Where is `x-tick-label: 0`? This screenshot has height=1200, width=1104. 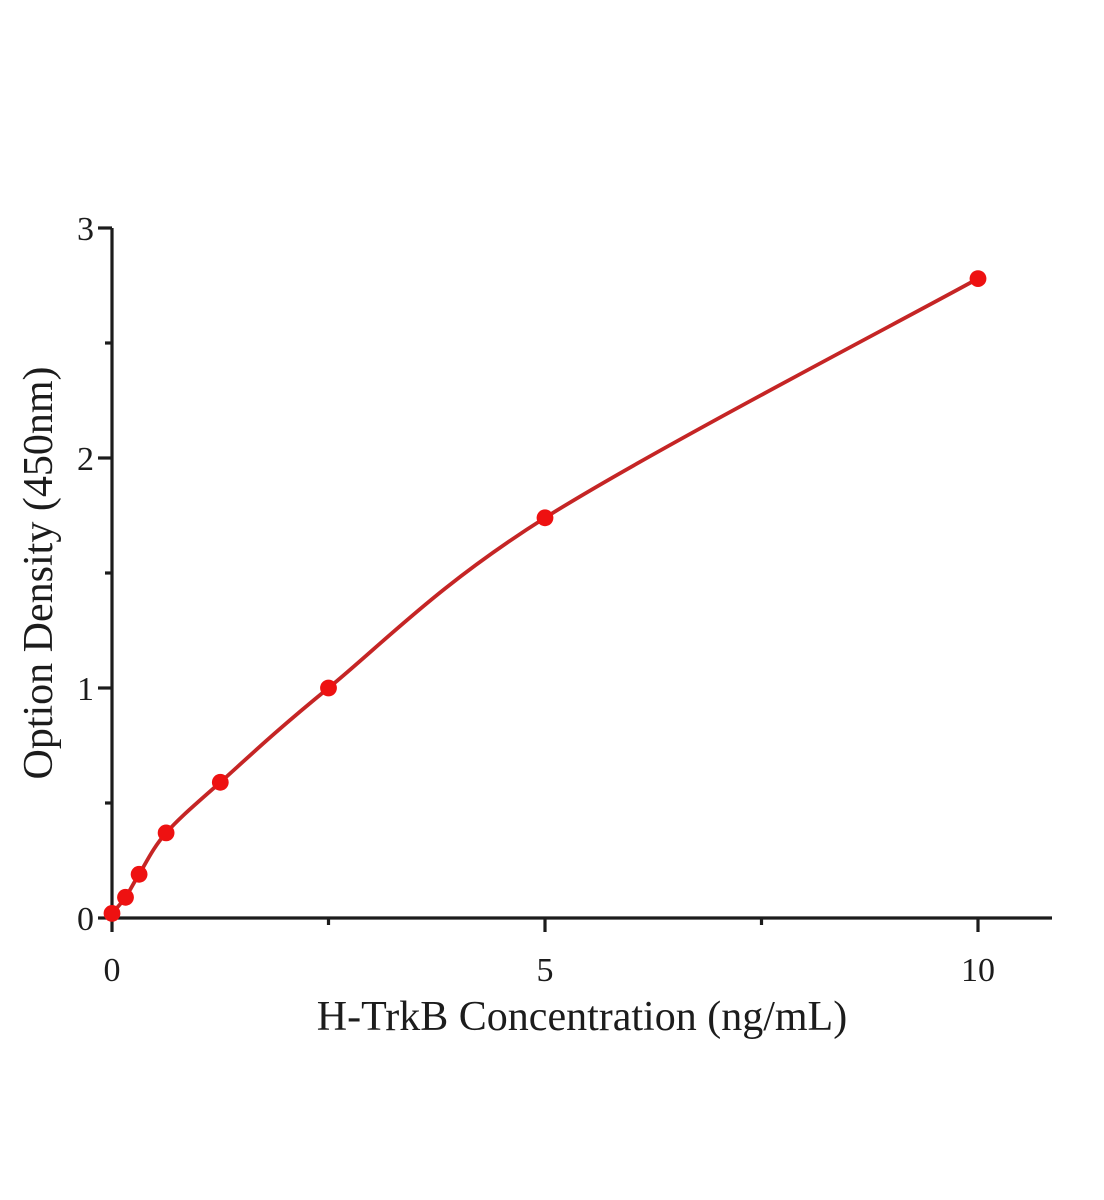
x-tick-label: 0 is located at coordinates (112, 970).